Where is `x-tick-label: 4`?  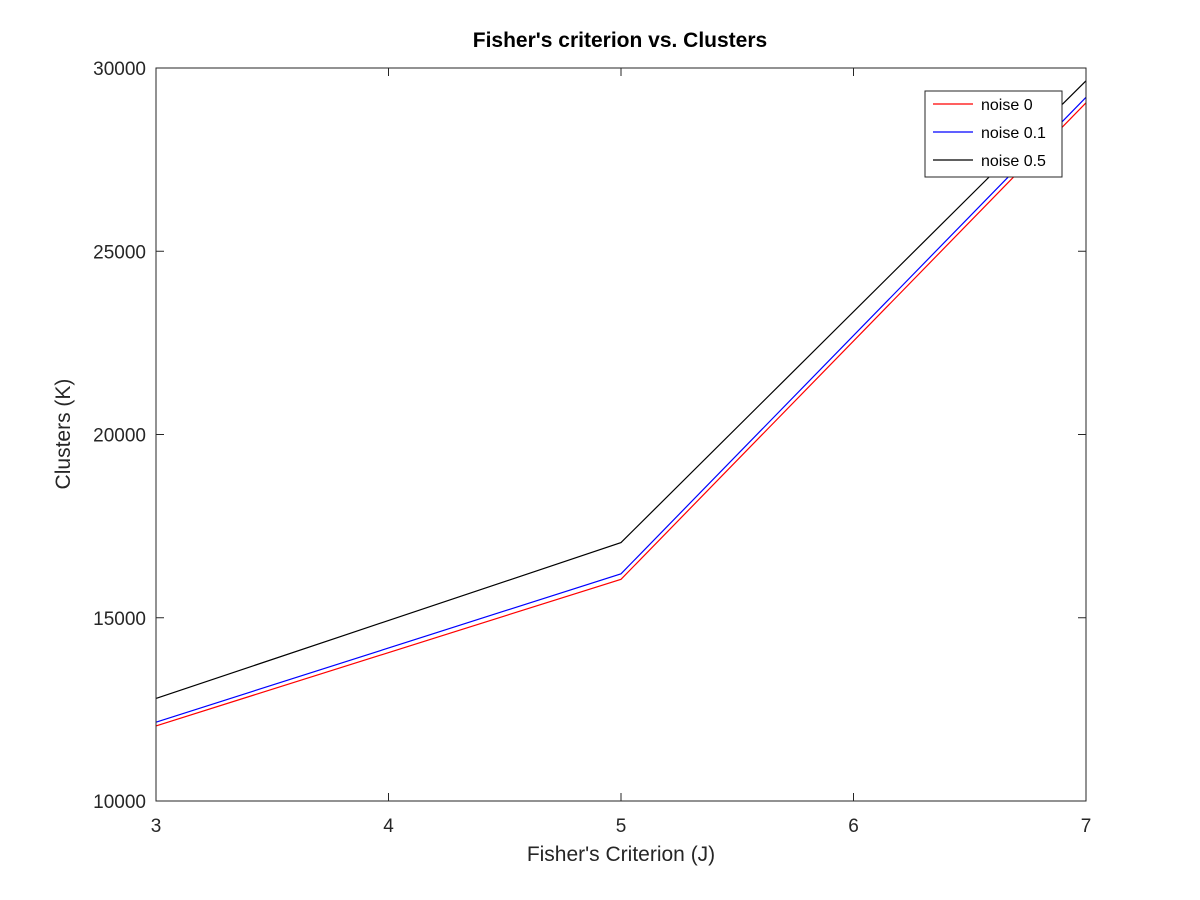 x-tick-label: 4 is located at coordinates (388, 826).